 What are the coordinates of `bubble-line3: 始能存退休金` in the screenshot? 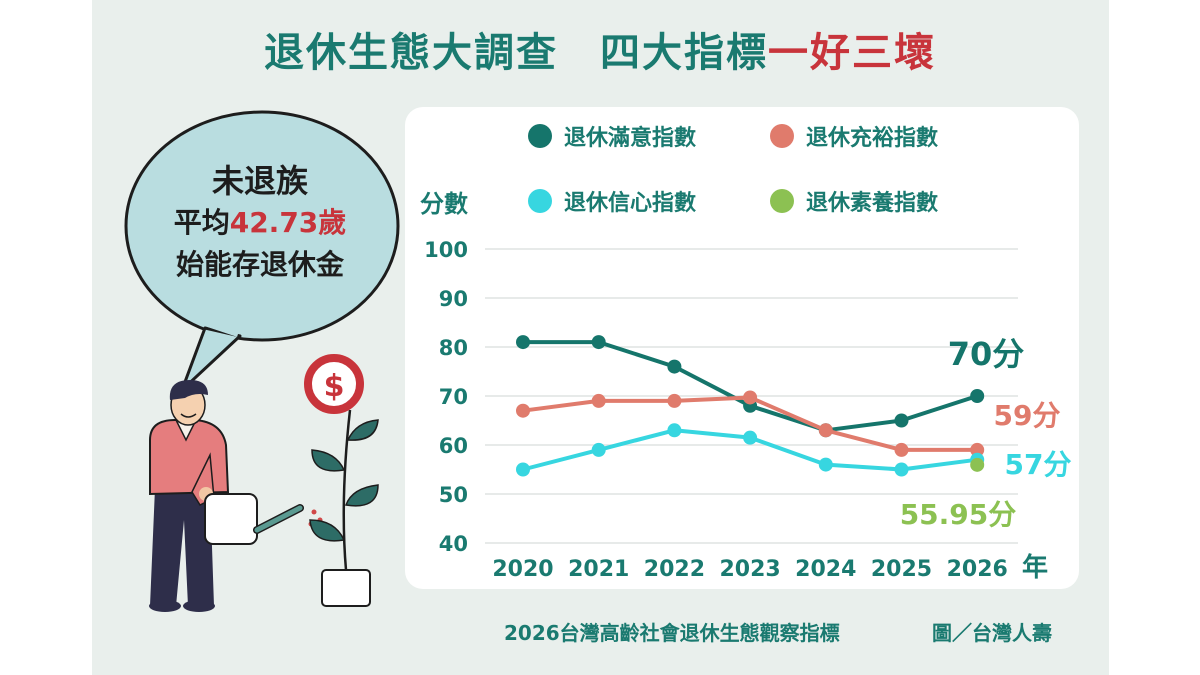 It's located at (259, 264).